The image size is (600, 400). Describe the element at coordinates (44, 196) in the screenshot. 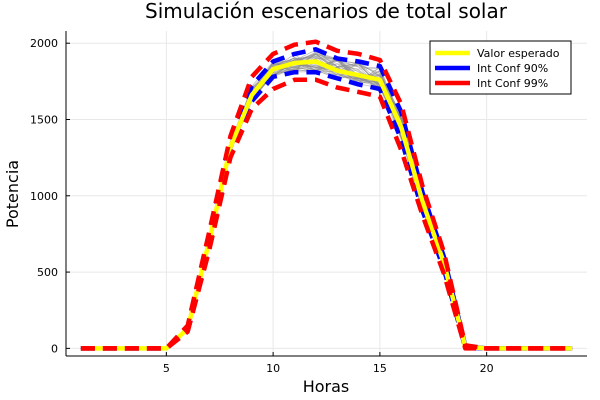

I see `y-tick-label: 1000` at that location.